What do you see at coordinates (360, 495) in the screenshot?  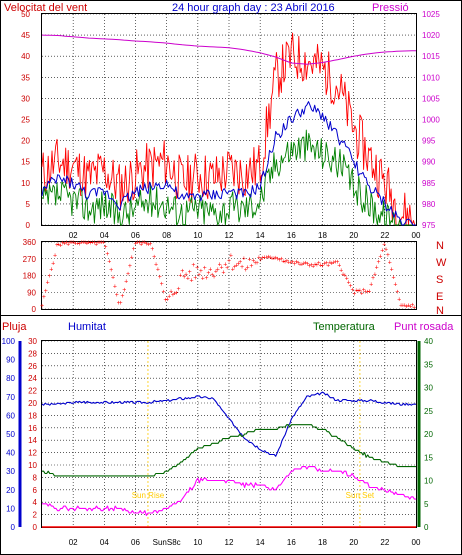 I see `sun-event-label: Sun Set` at bounding box center [360, 495].